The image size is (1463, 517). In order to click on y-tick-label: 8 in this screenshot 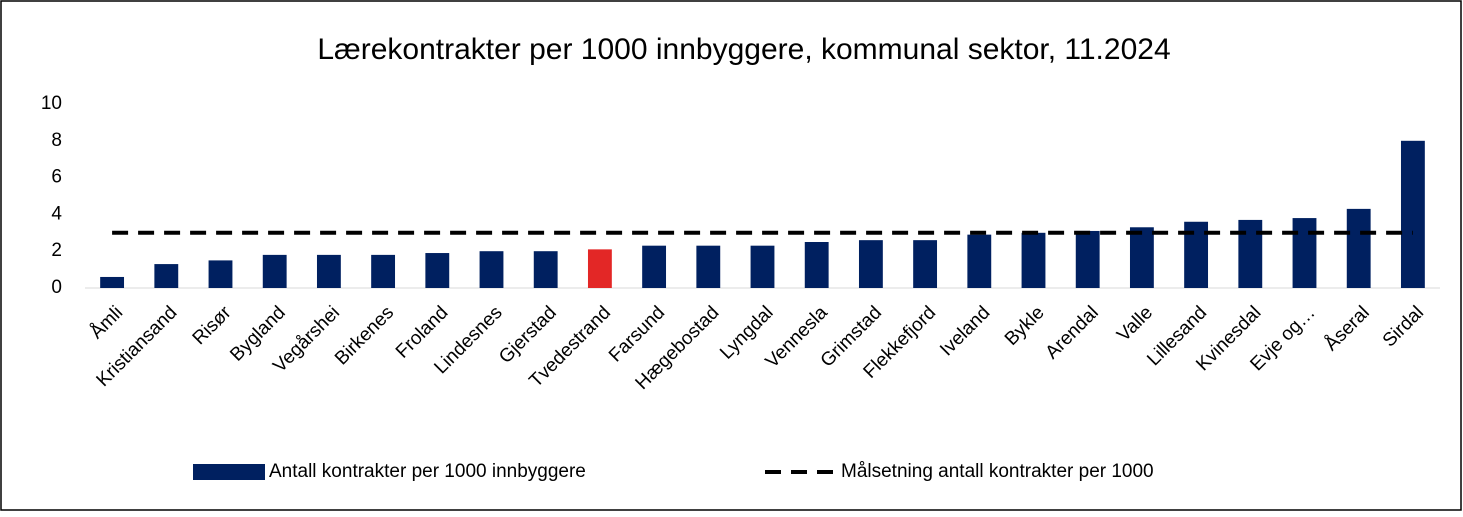, I will do `click(56, 140)`.